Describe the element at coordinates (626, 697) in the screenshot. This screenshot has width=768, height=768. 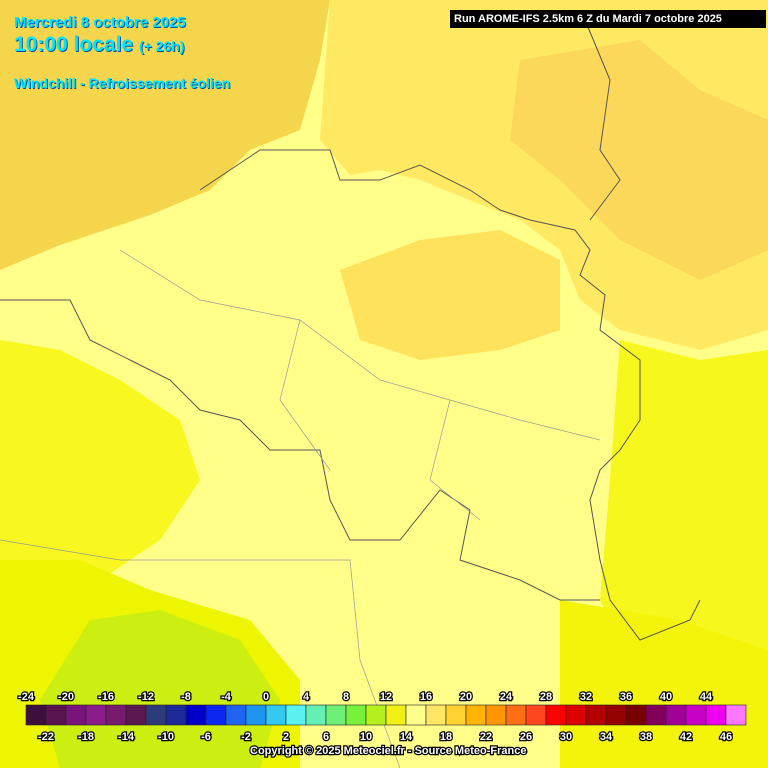
I see `legend-label: 36` at that location.